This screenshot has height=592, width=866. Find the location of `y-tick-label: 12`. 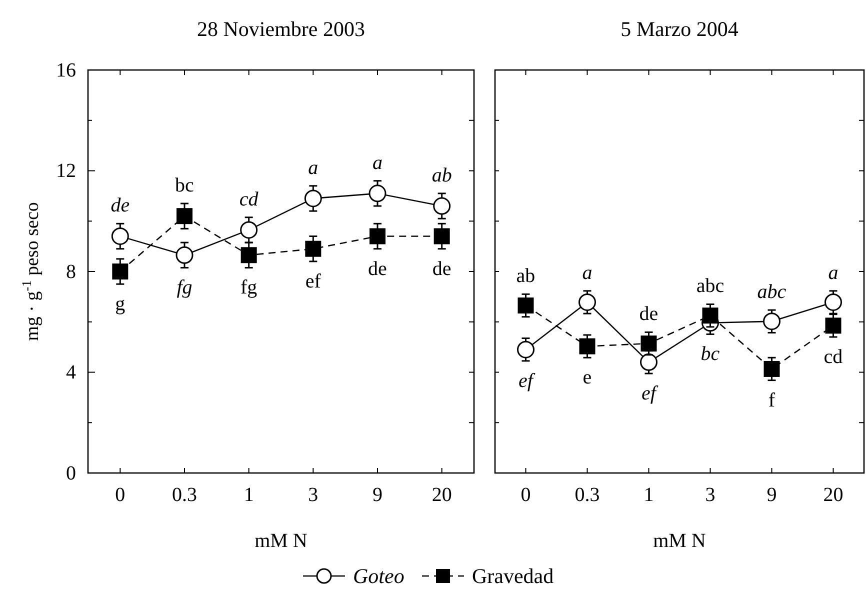

y-tick-label: 12 is located at coordinates (66, 171).